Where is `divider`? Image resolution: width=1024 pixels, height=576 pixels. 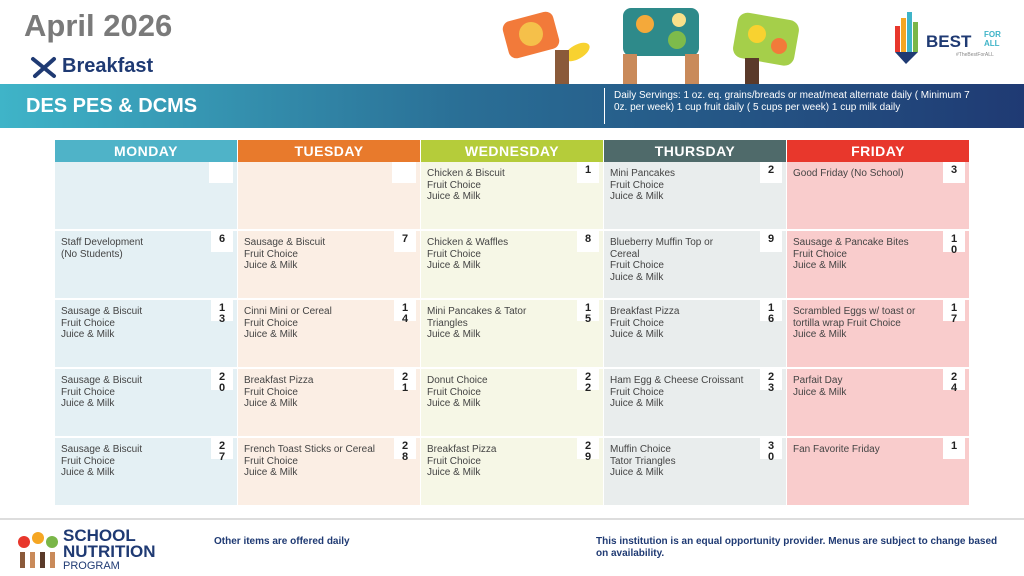
divider is located at coordinates (604, 106).